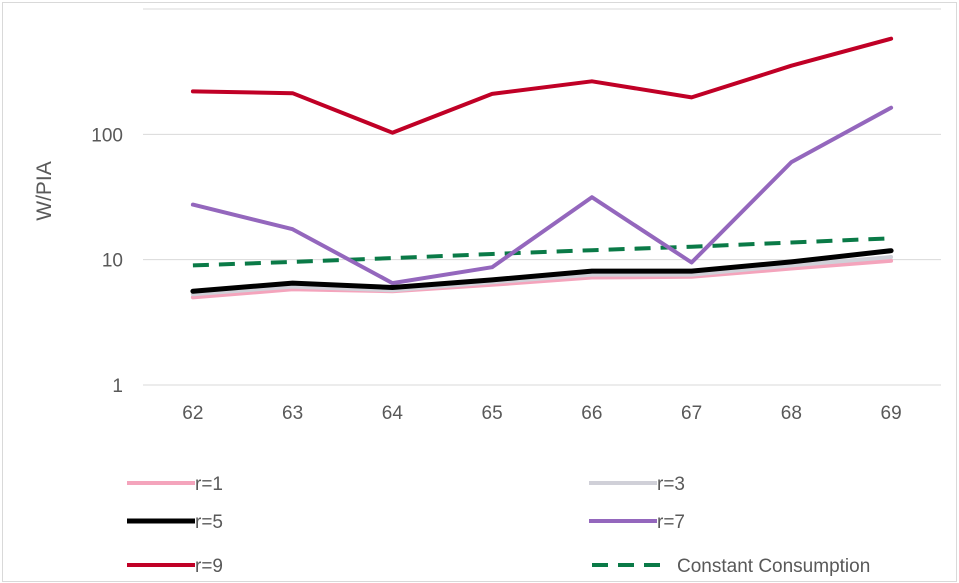 Image resolution: width=959 pixels, height=583 pixels. I want to click on y-tick-label: 100, so click(107, 135).